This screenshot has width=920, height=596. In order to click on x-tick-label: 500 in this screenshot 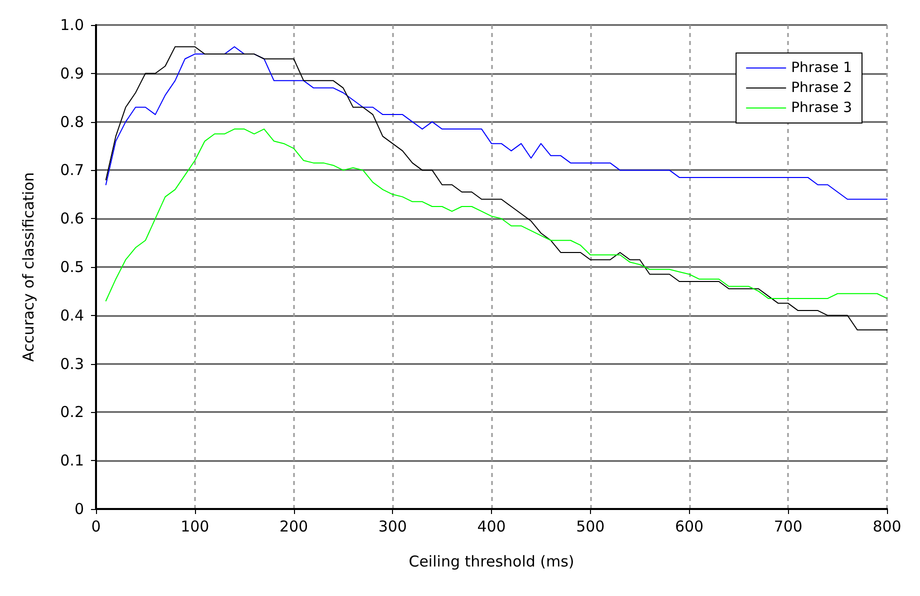, I will do `click(590, 527)`.